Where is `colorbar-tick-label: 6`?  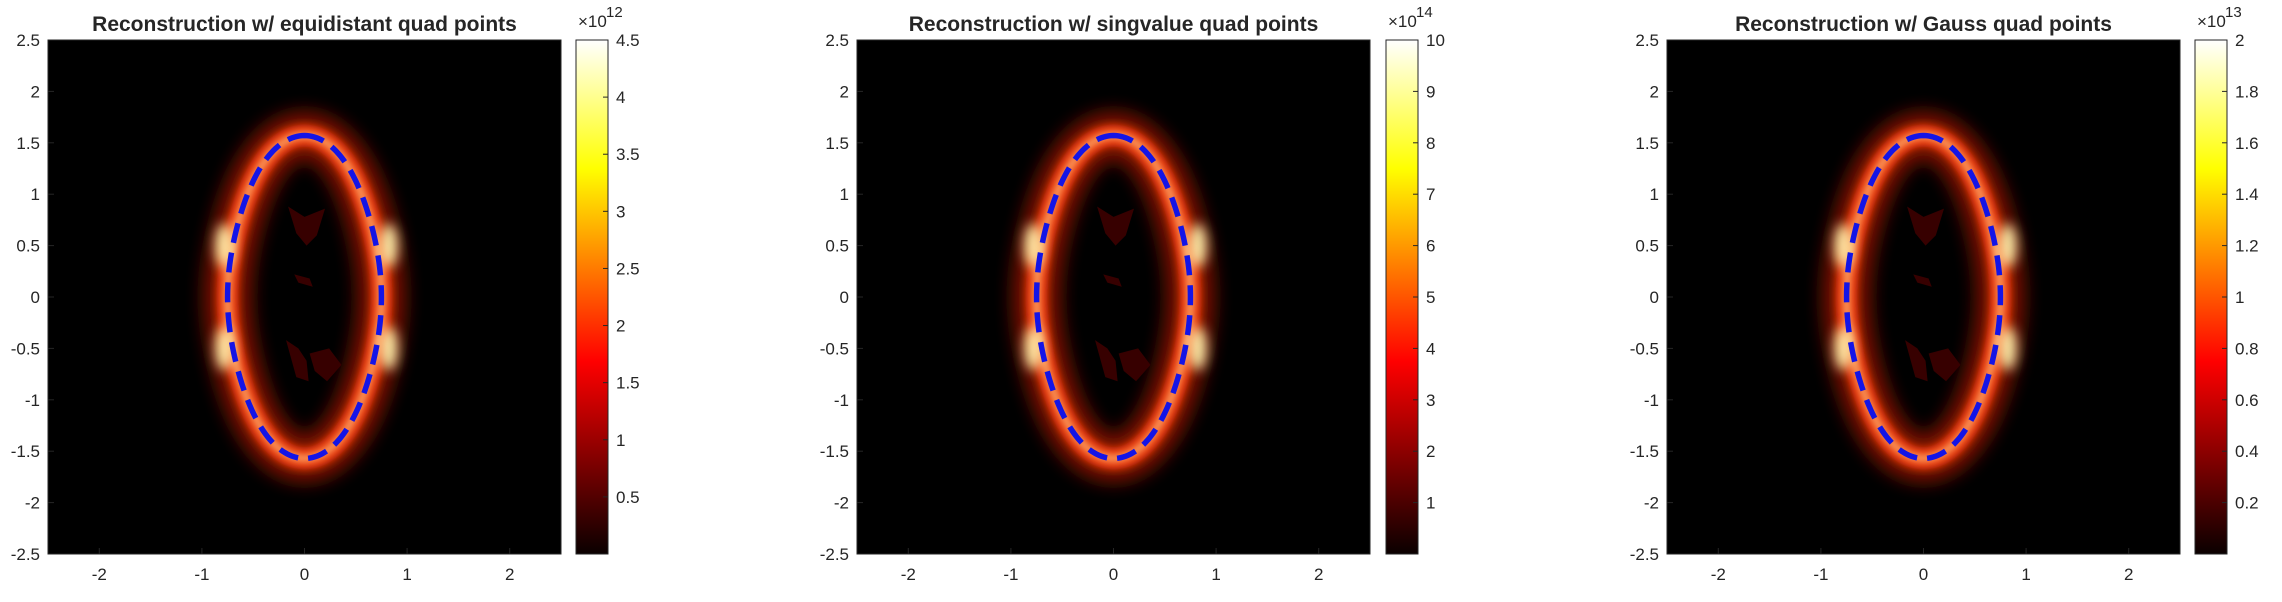
colorbar-tick-label: 6 is located at coordinates (1430, 246).